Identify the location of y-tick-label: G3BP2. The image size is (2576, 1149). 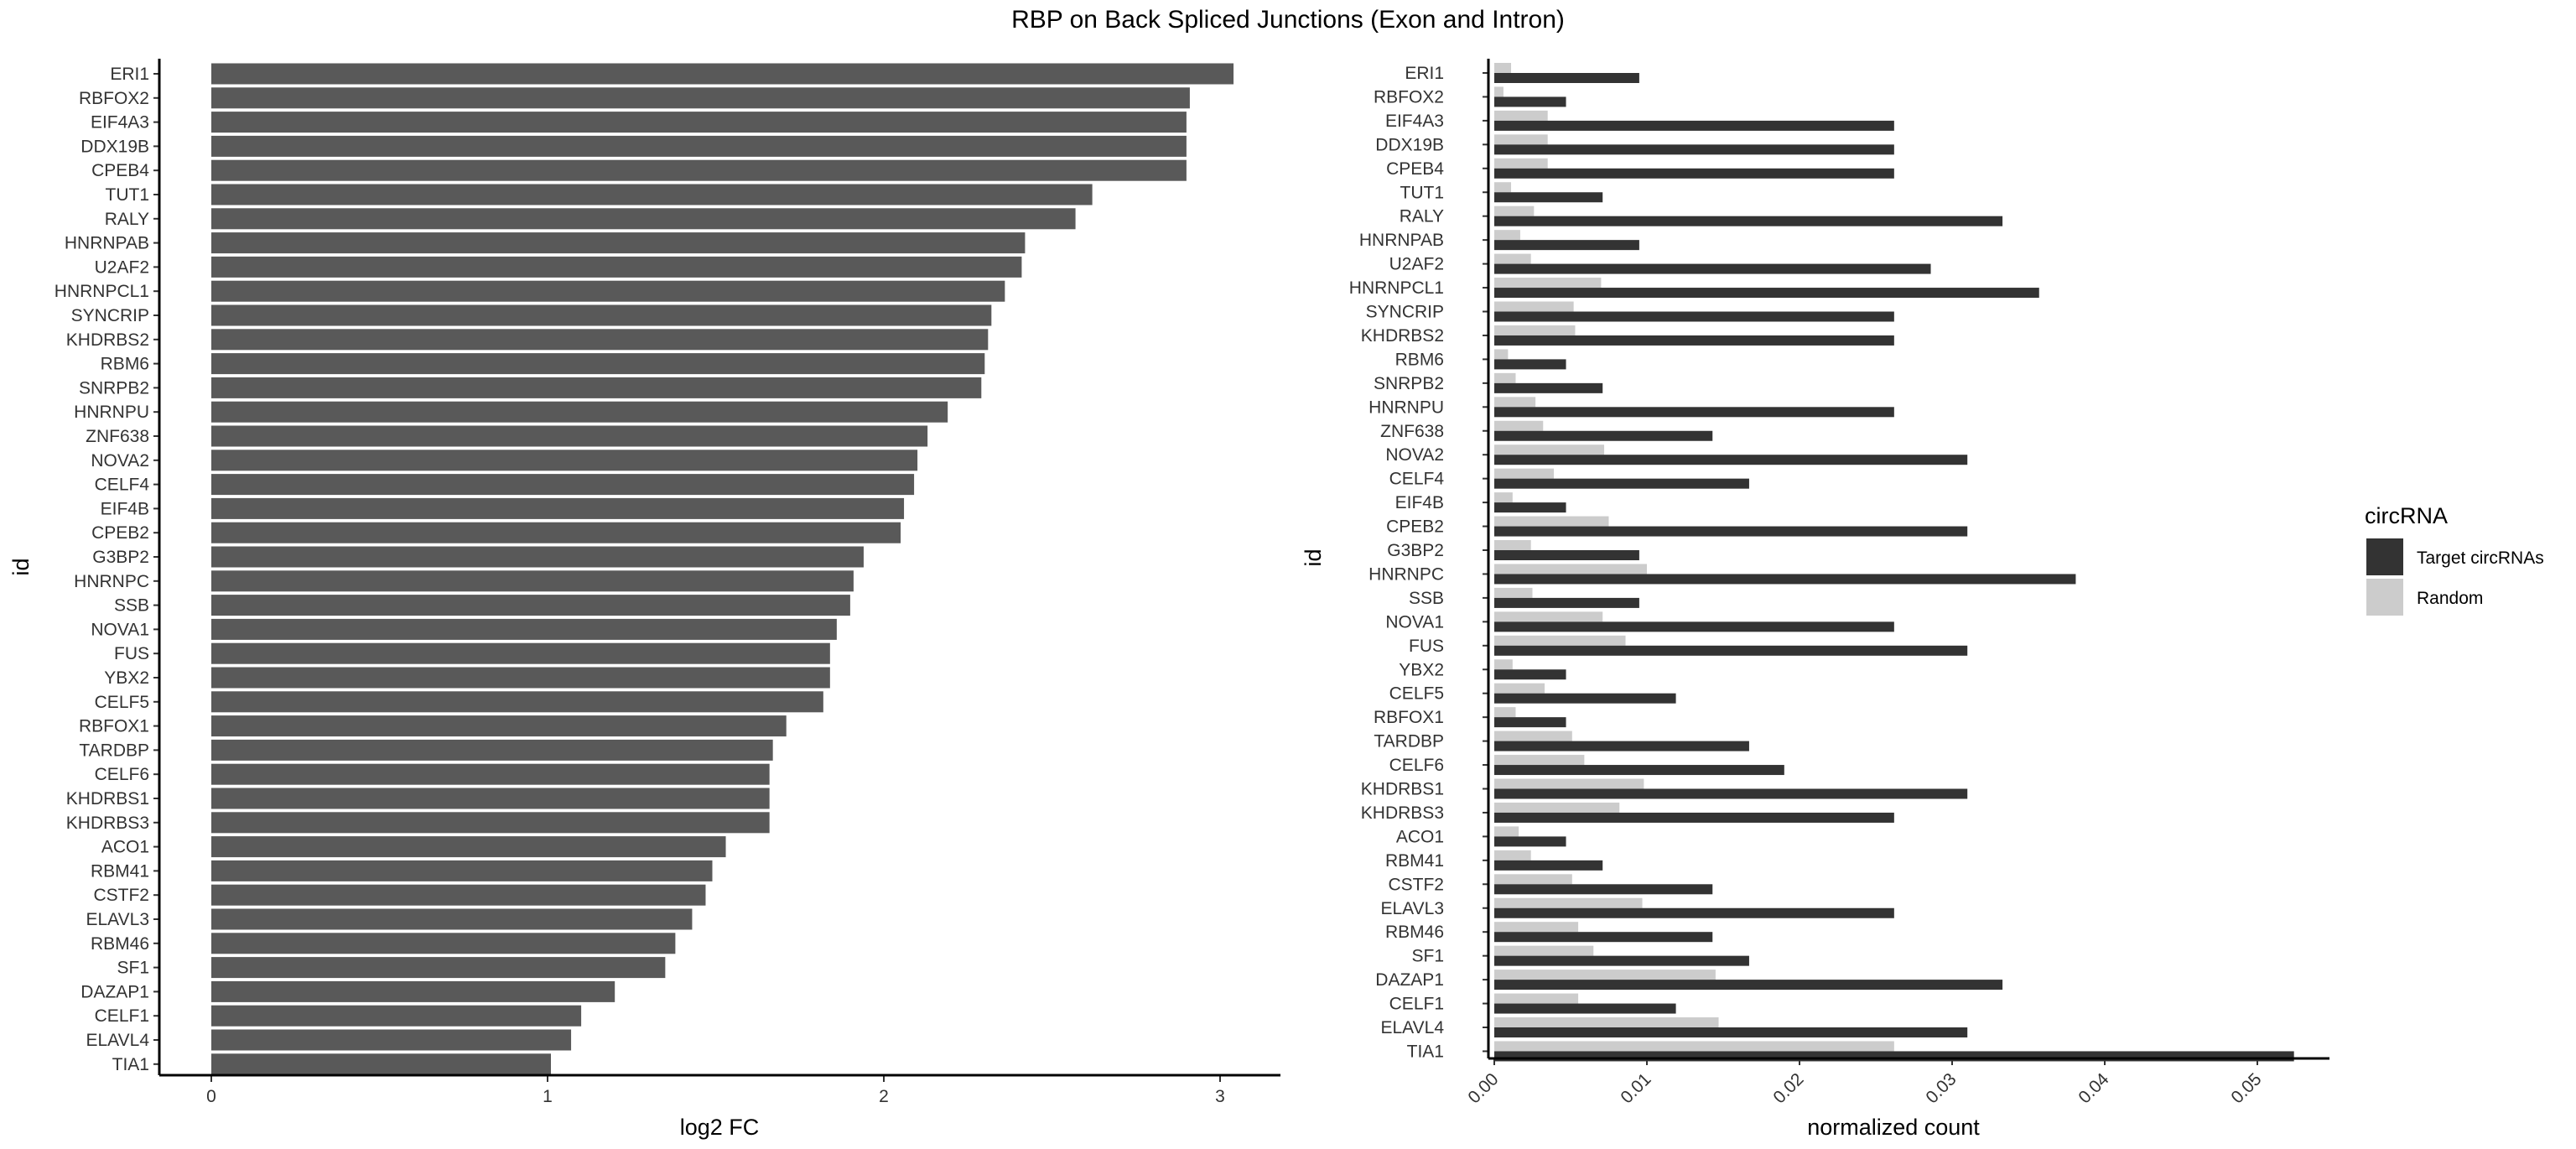
(120, 558).